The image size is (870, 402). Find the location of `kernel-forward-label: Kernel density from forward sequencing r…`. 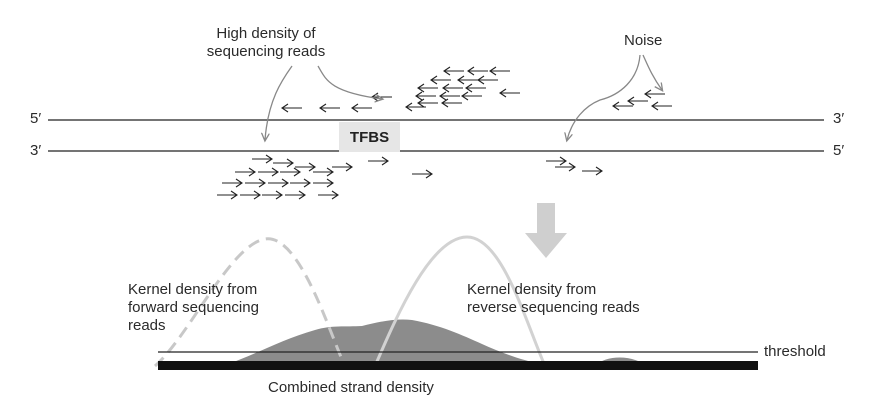

kernel-forward-label: Kernel density from forward sequencing r… is located at coordinates (193, 307).